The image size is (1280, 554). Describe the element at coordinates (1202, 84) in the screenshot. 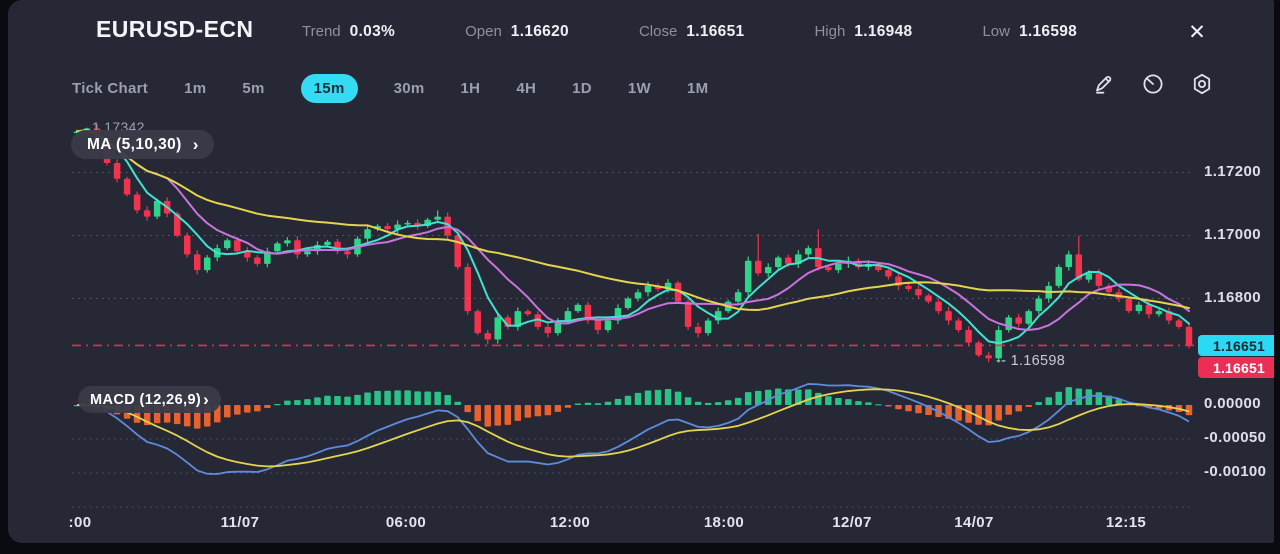

I see `settings-icon` at that location.